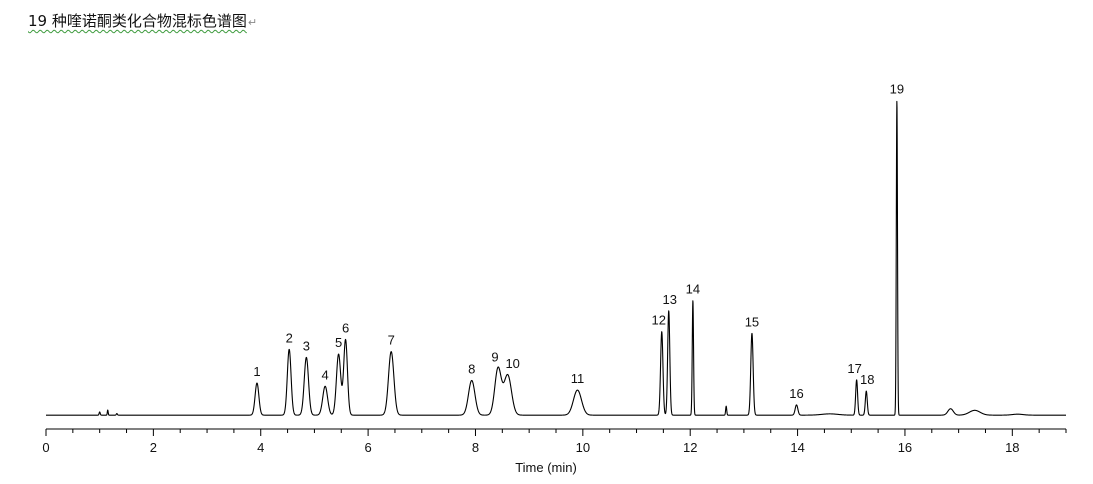  Describe the element at coordinates (693, 289) in the screenshot. I see `peak-label-14: 14` at that location.